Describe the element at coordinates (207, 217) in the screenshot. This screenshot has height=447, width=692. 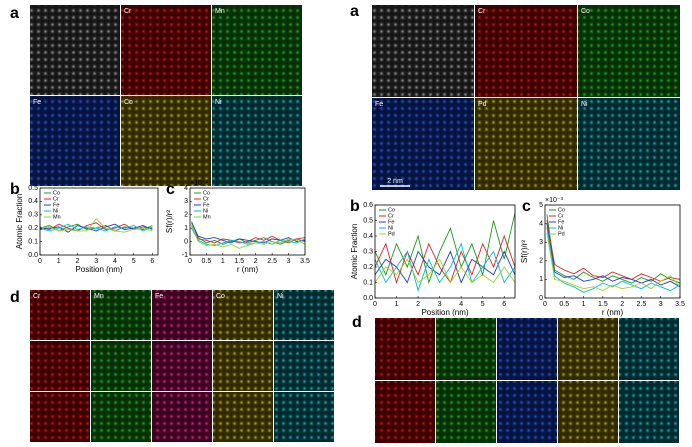
I see `legend-label: Mn` at that location.